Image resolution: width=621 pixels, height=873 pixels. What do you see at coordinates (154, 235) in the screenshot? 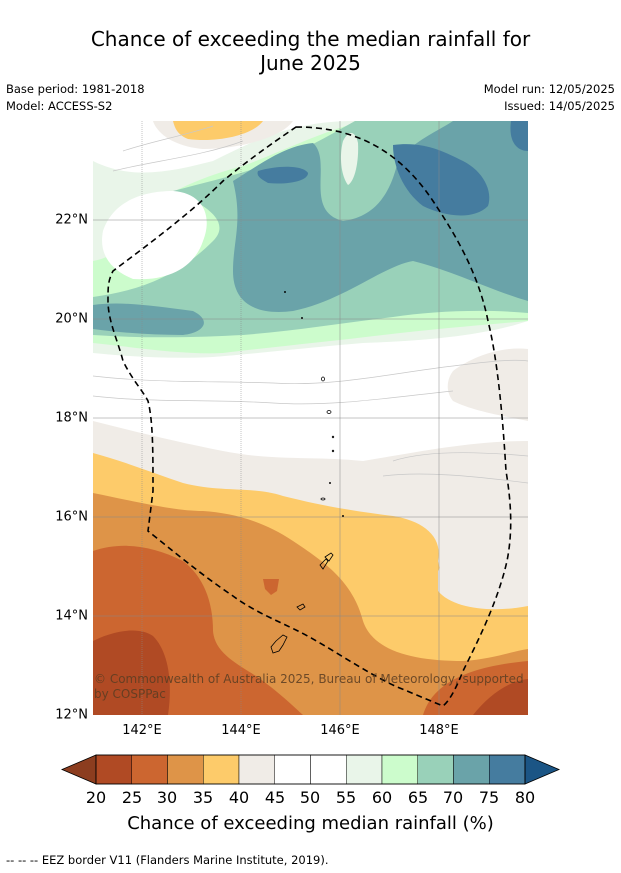
I see `contour-60-northwest-white` at bounding box center [154, 235].